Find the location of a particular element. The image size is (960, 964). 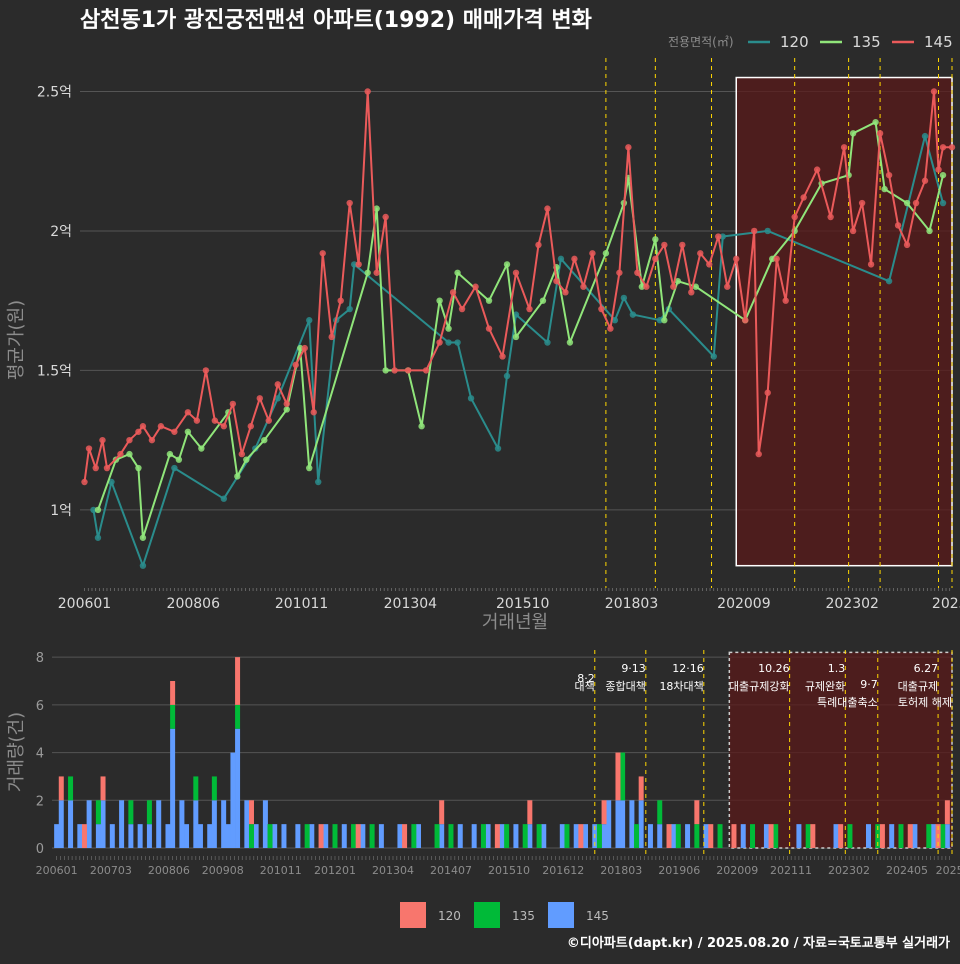

legend-bar-label-135: 135 is located at coordinates (523, 916).